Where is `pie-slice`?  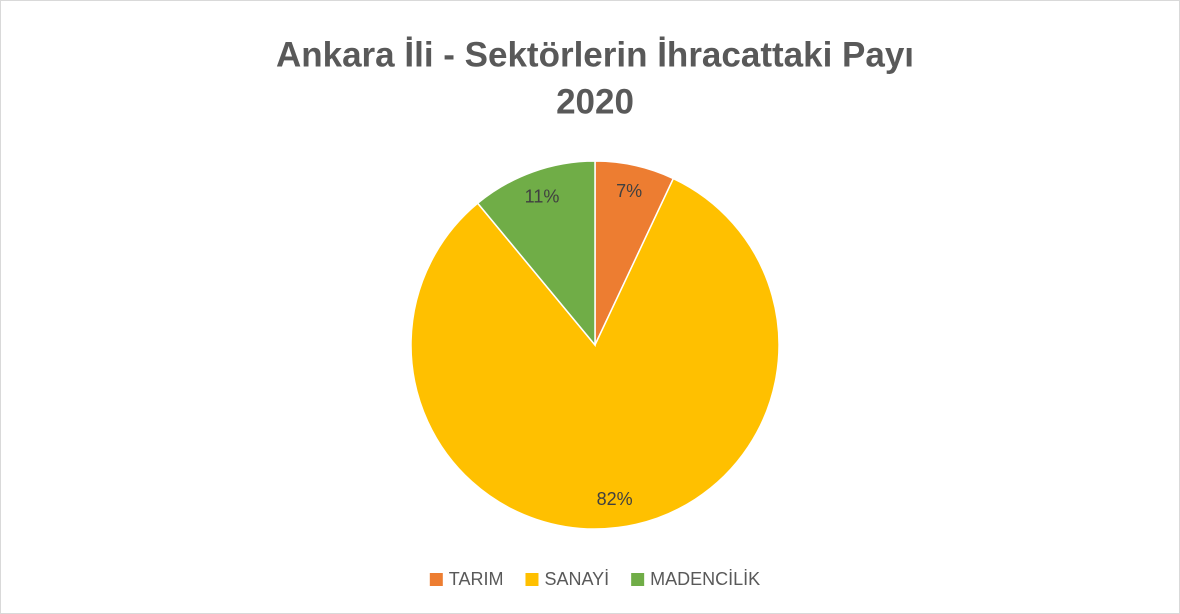
pie-slice is located at coordinates (536, 254).